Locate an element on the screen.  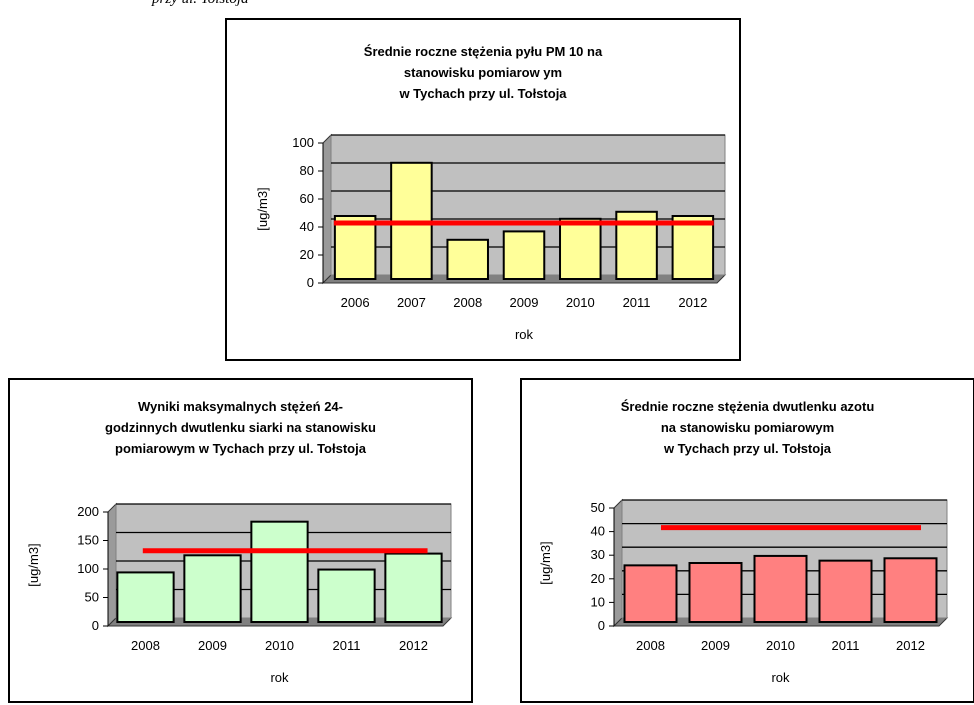
page-caption: przy ul. Tołstoja is located at coordinates (200, 4).